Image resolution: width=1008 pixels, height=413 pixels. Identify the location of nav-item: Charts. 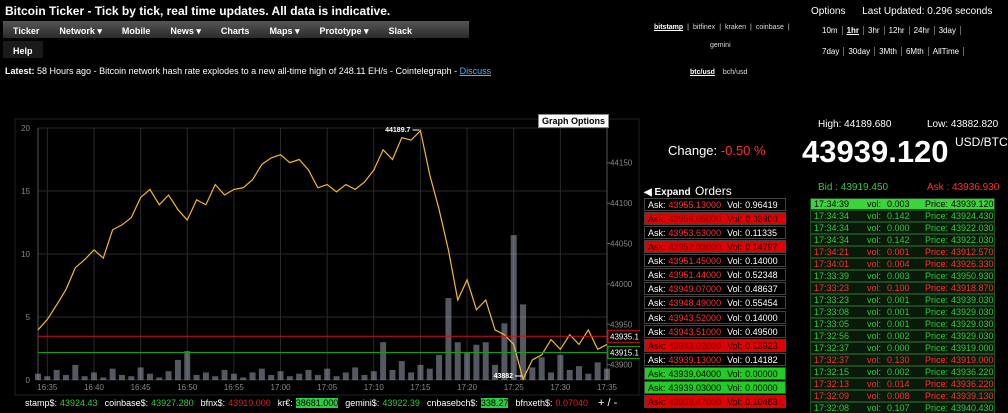
(235, 31).